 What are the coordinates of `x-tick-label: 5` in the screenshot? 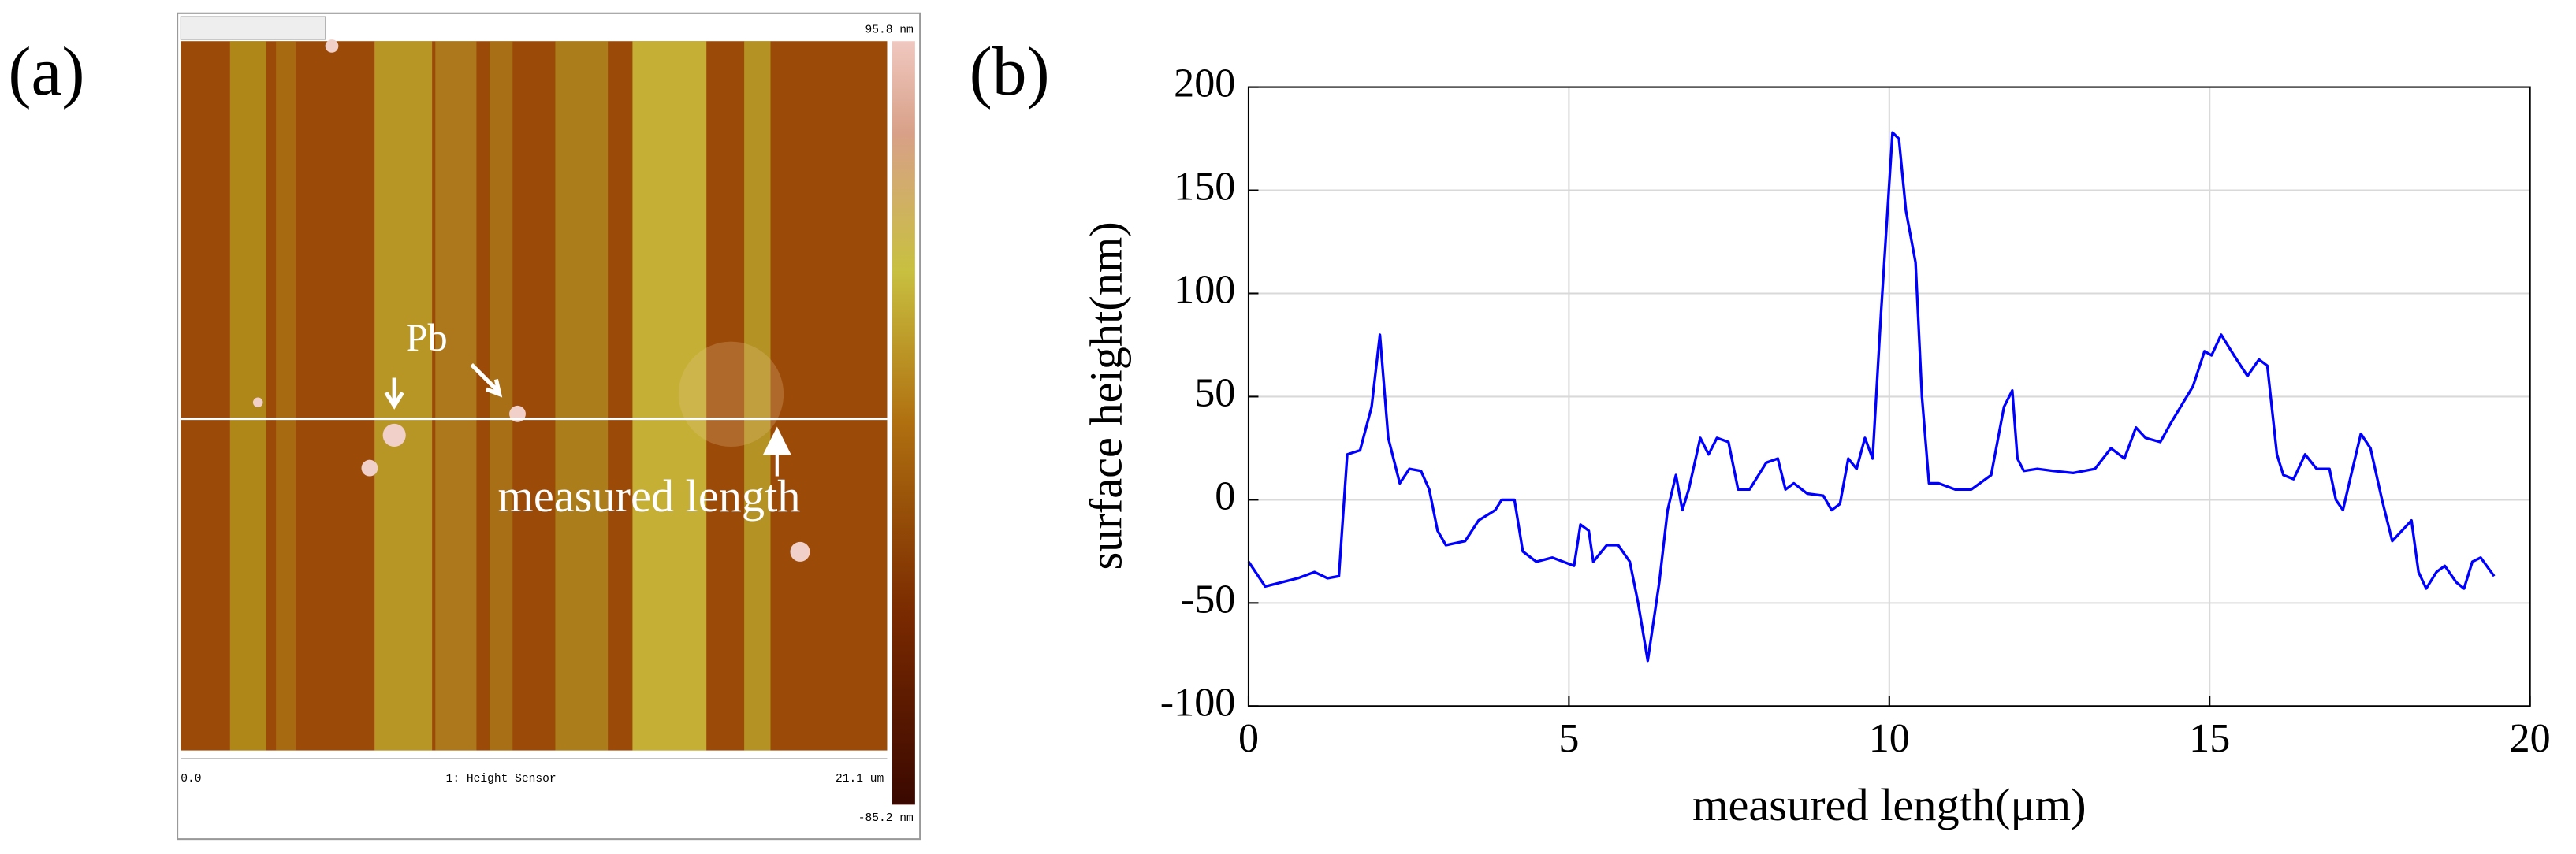 It's located at (1568, 738).